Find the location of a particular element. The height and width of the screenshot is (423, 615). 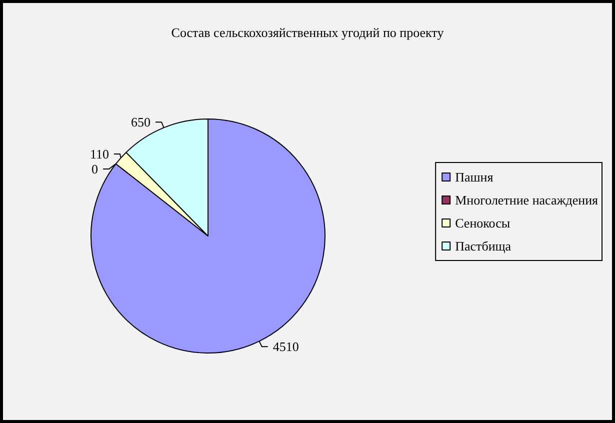

legend-label: Пашня is located at coordinates (474, 177).